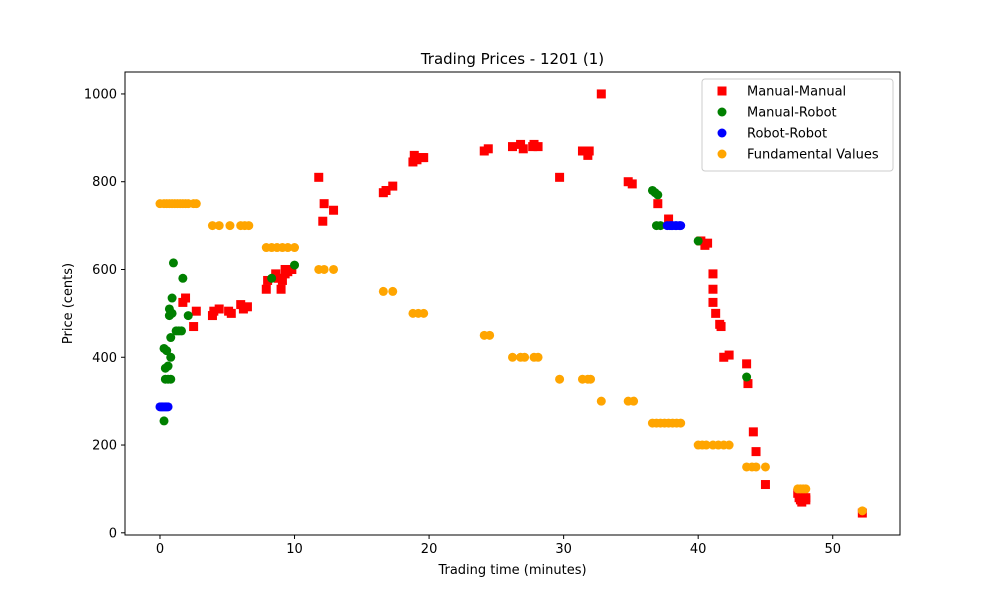 The height and width of the screenshot is (600, 1000). I want to click on y-tick-label: 600, so click(104, 270).